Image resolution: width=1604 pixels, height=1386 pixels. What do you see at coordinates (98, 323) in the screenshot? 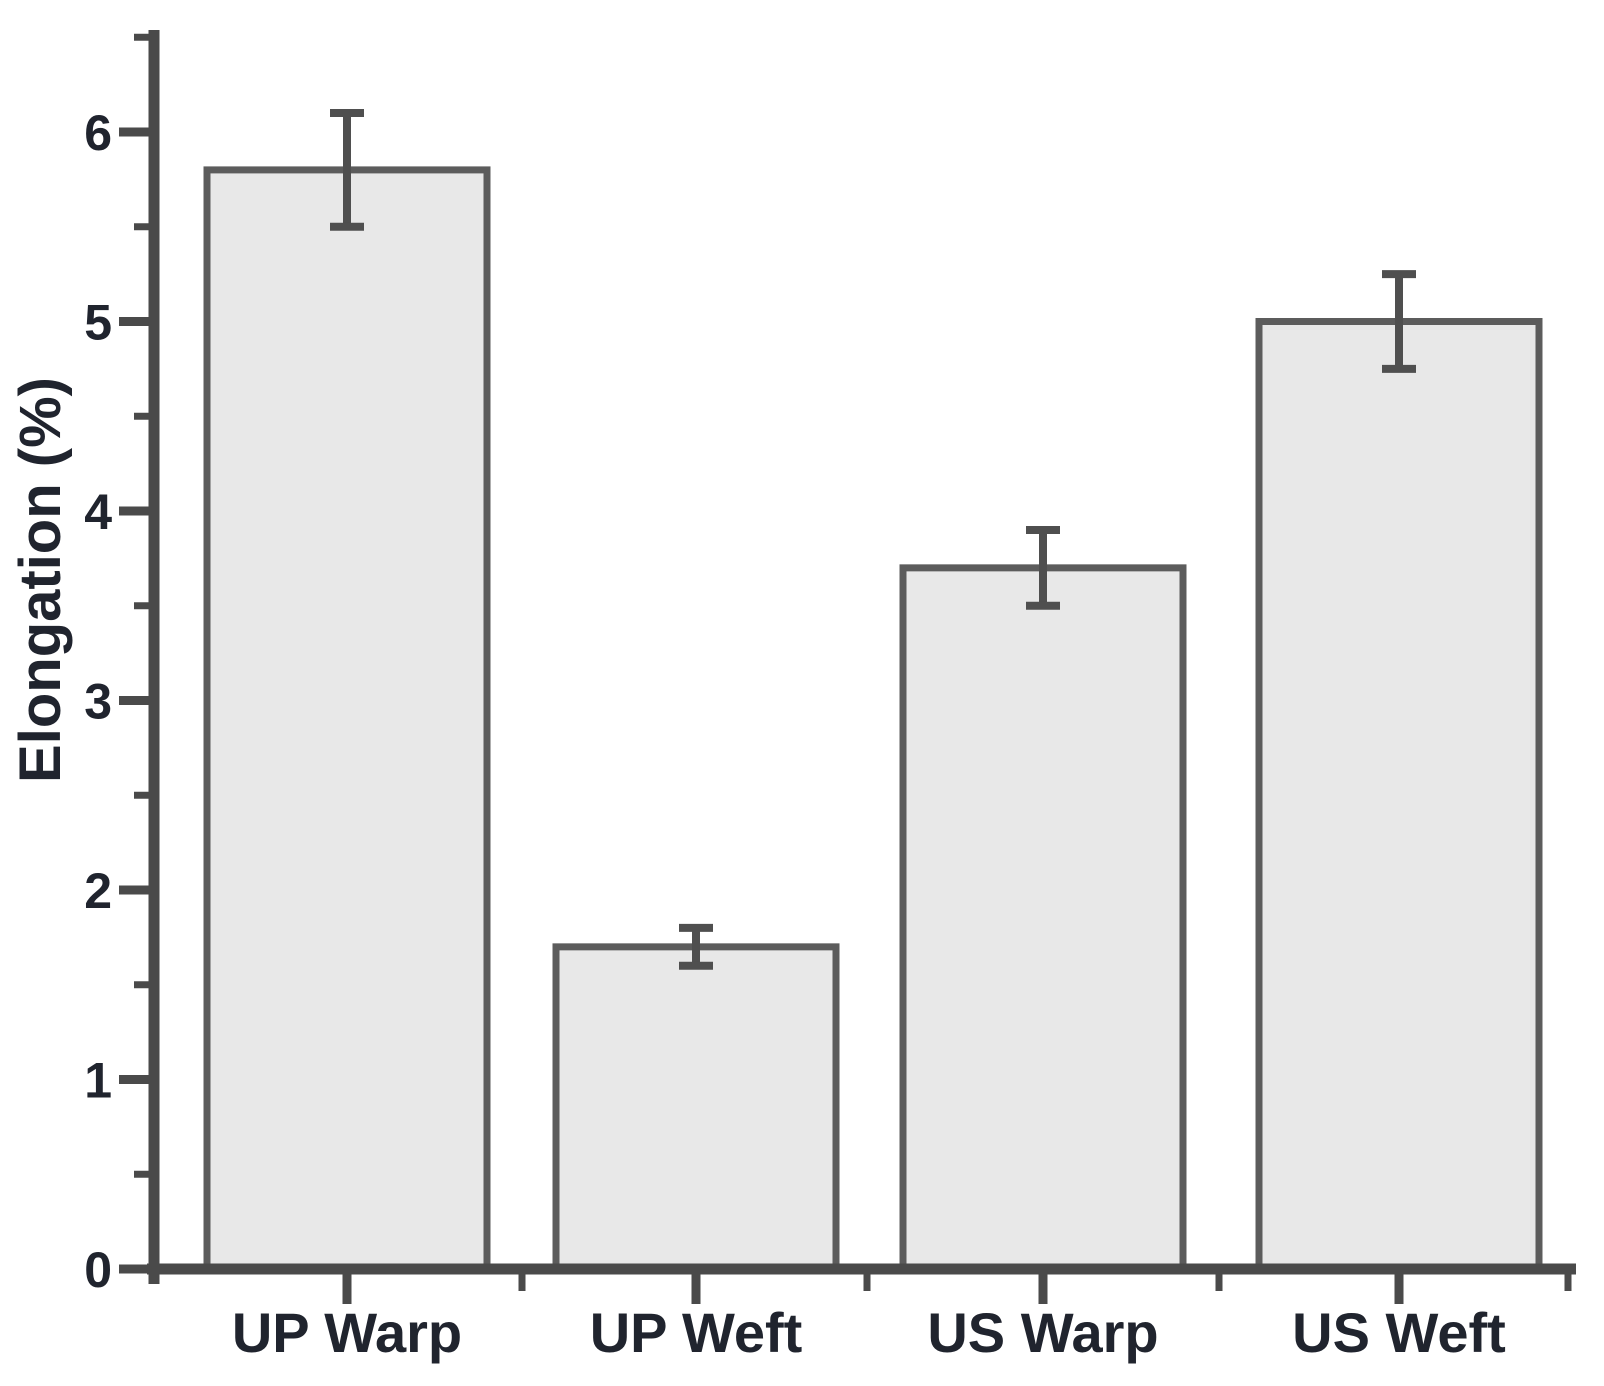
I see `y-tick-label-5: 5` at bounding box center [98, 323].